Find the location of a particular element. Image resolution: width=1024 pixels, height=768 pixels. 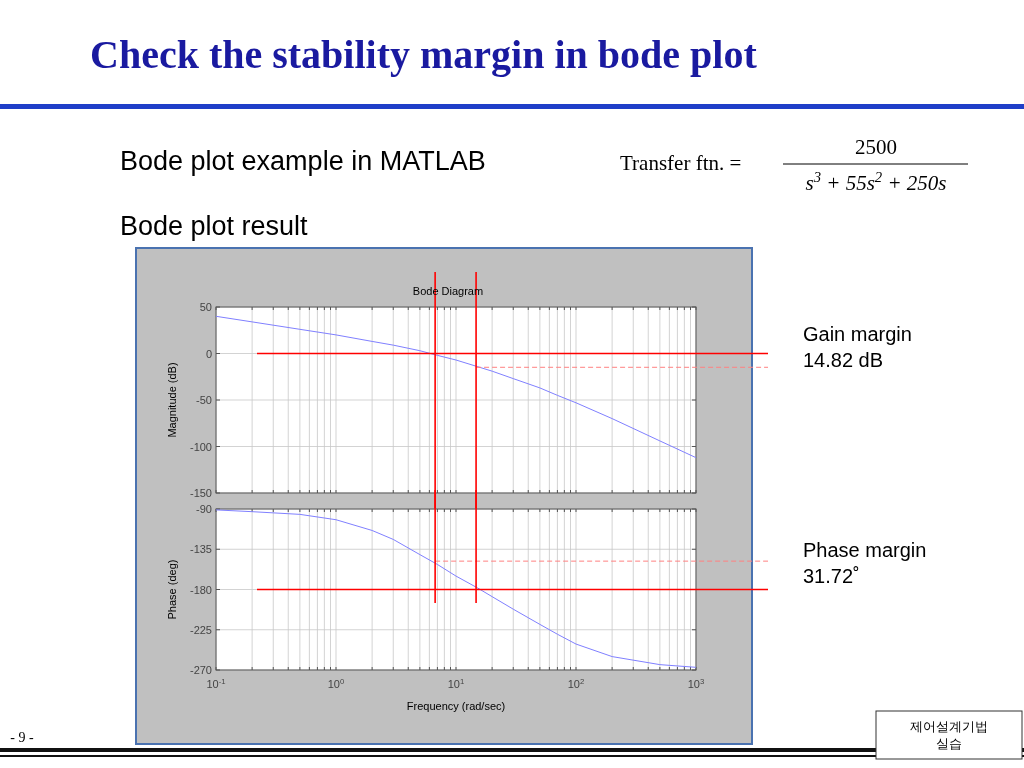

x-tick-label: 10$^{1}$ is located at coordinates (456, 683).